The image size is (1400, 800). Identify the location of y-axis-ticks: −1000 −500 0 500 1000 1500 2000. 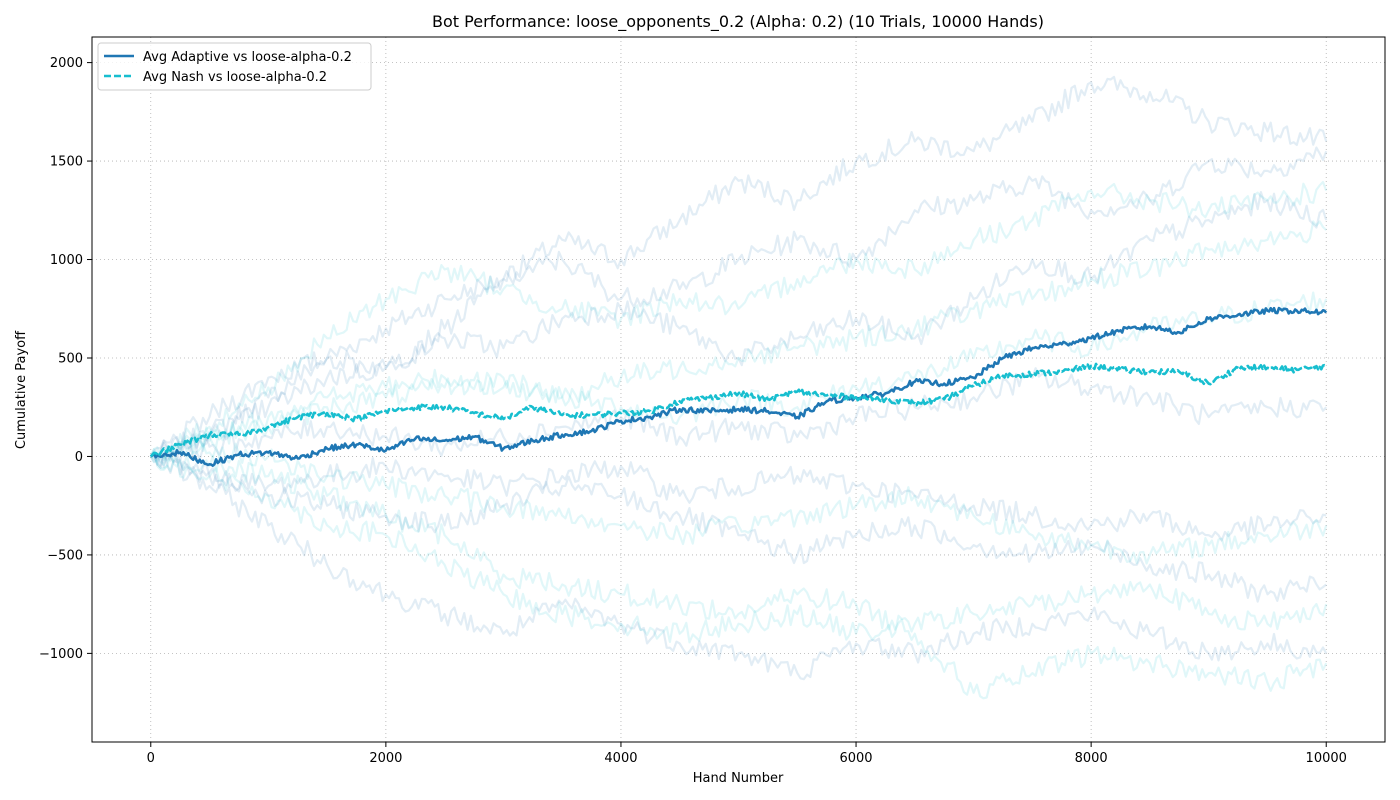
(65, 359).